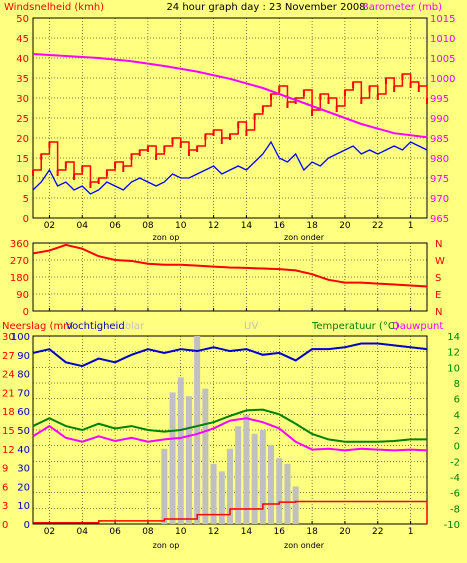  I want to click on barometer-tick-label: 965, so click(439, 219).